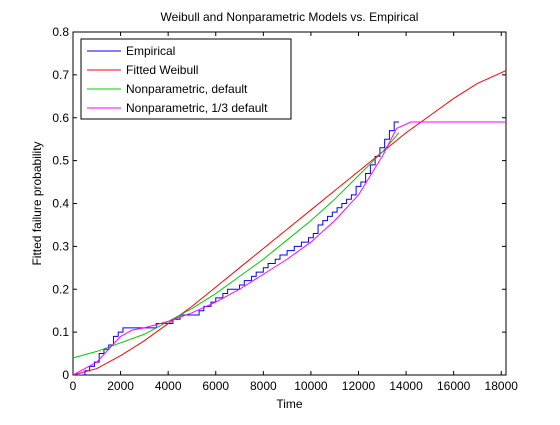 The width and height of the screenshot is (560, 425). What do you see at coordinates (406, 386) in the screenshot?
I see `x-tick-label: 14000` at bounding box center [406, 386].